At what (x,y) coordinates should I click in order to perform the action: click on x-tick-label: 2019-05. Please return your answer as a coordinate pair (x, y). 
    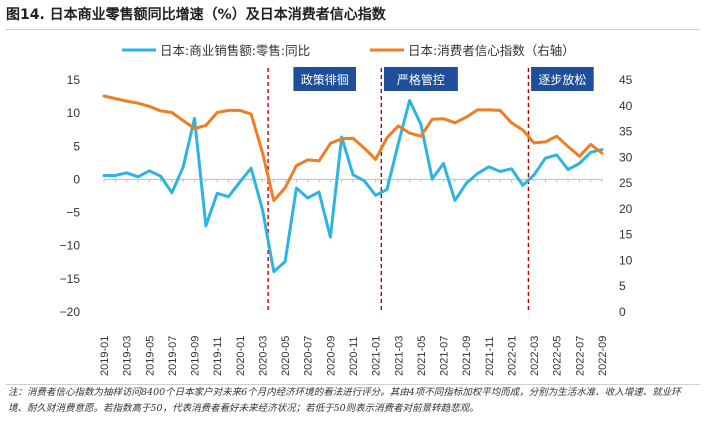
    Looking at the image, I should click on (150, 356).